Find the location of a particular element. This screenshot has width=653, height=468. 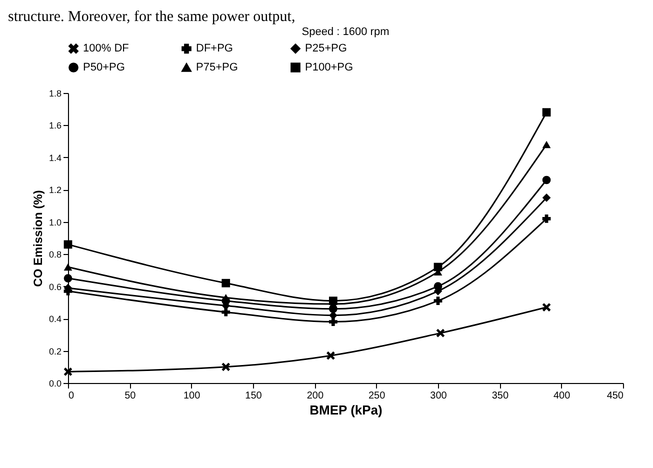

y-axis-title: CO Emission (%) is located at coordinates (37, 238).